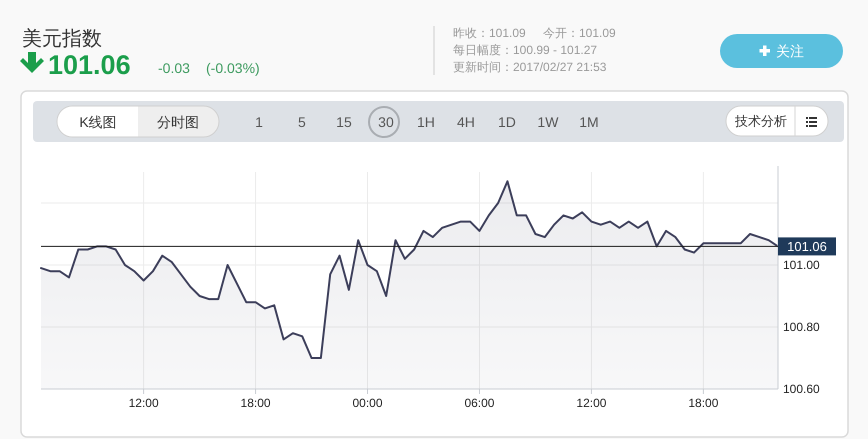 The image size is (868, 439). What do you see at coordinates (178, 122) in the screenshot?
I see `text: 分时图` at bounding box center [178, 122].